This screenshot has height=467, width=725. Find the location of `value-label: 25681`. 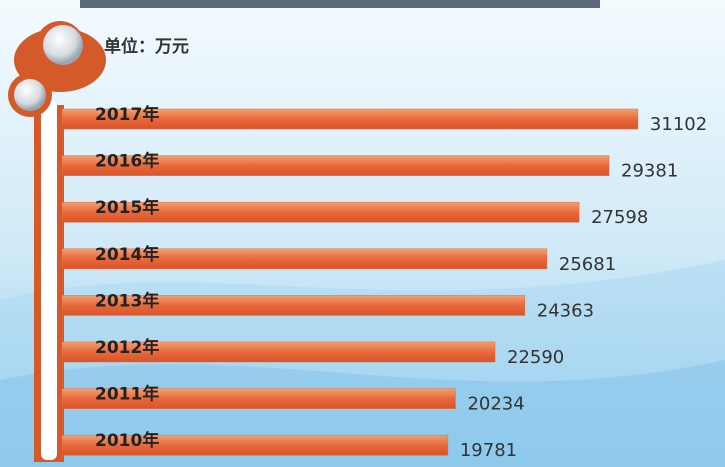

value-label: 25681 is located at coordinates (587, 264).